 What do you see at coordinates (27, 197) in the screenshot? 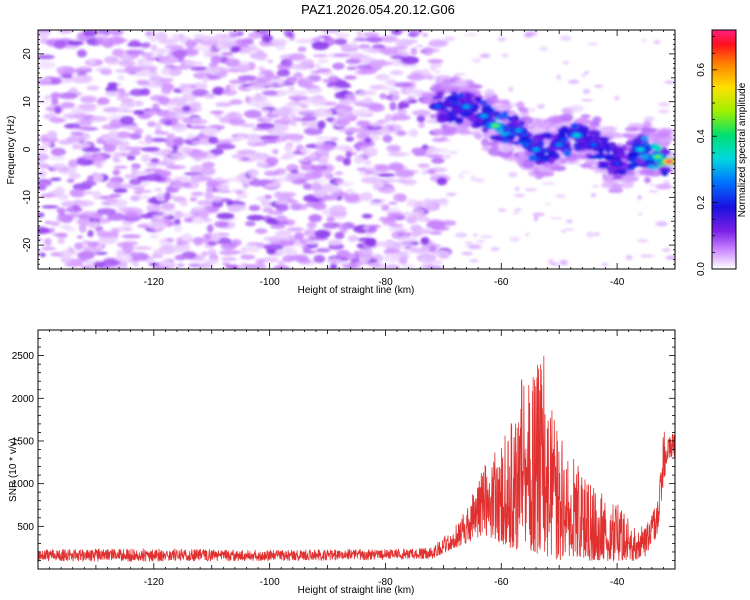
I see `heatmap-y-tick-label: -10` at bounding box center [27, 197].